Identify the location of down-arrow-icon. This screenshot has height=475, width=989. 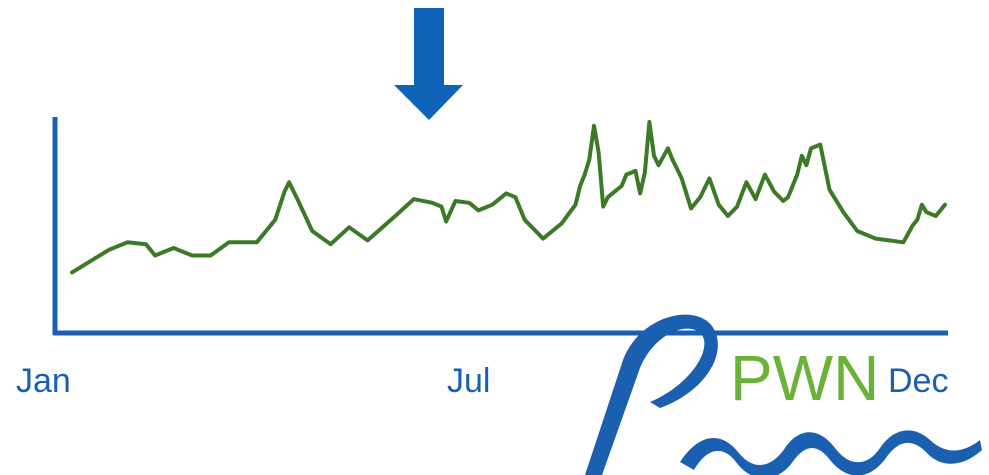
(428, 64).